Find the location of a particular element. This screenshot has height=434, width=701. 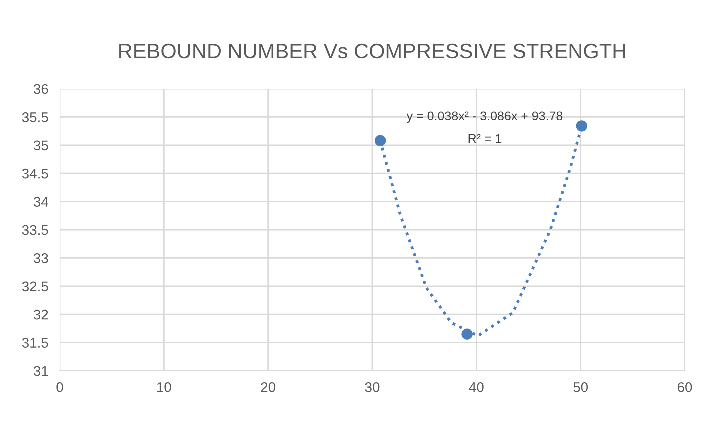

annotation: y = 0.038x² - 3.086x + 93.78 is located at coordinates (484, 118).